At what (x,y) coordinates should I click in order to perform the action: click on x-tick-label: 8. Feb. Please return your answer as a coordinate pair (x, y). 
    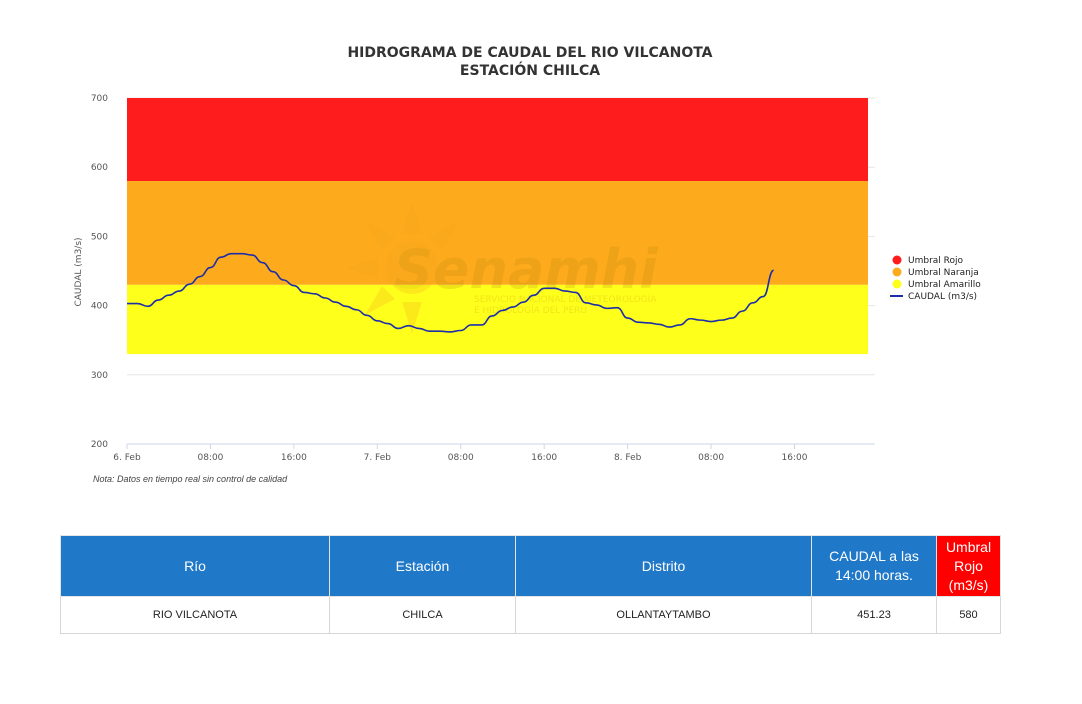
    Looking at the image, I should click on (628, 458).